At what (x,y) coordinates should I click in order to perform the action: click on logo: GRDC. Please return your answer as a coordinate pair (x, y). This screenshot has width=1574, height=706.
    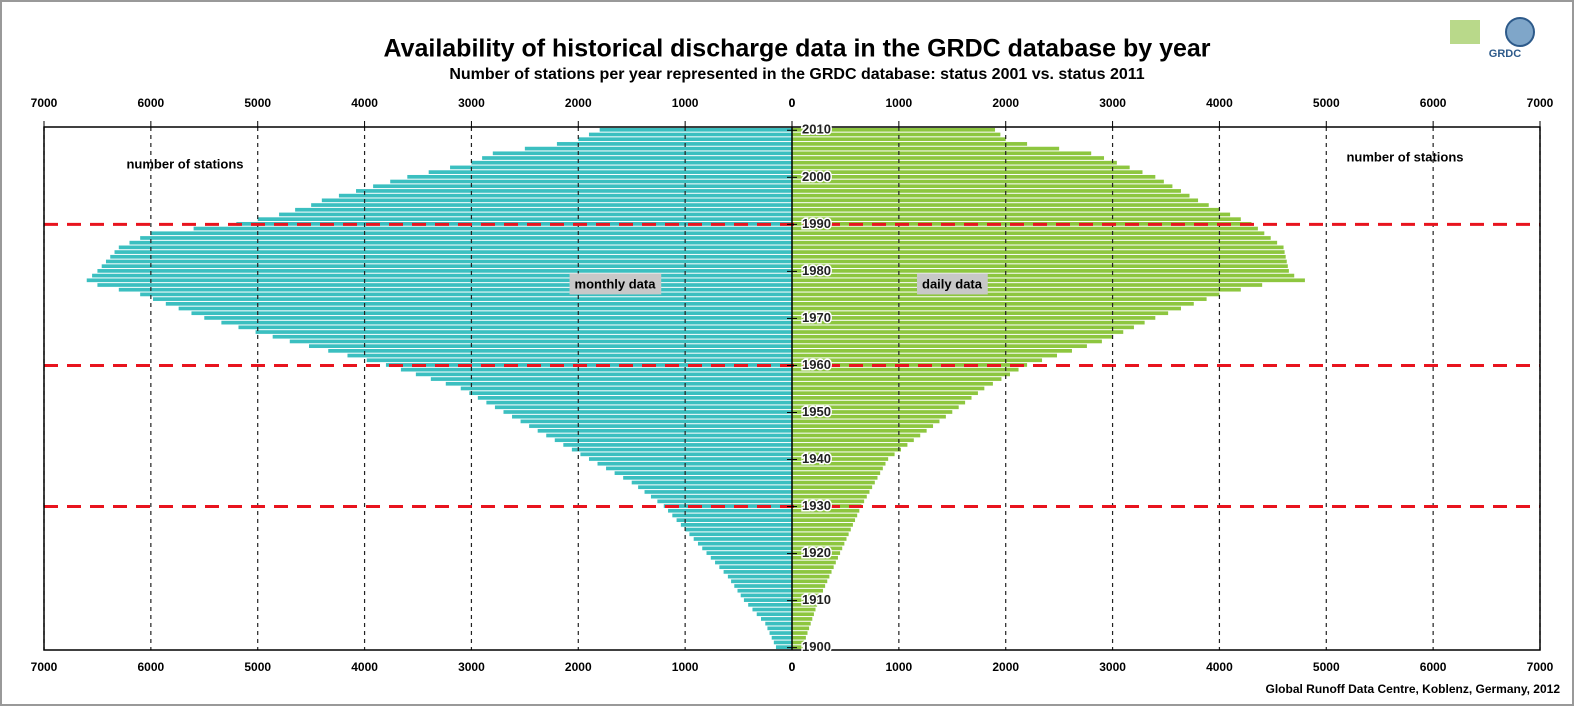
    Looking at the image, I should click on (1492, 38).